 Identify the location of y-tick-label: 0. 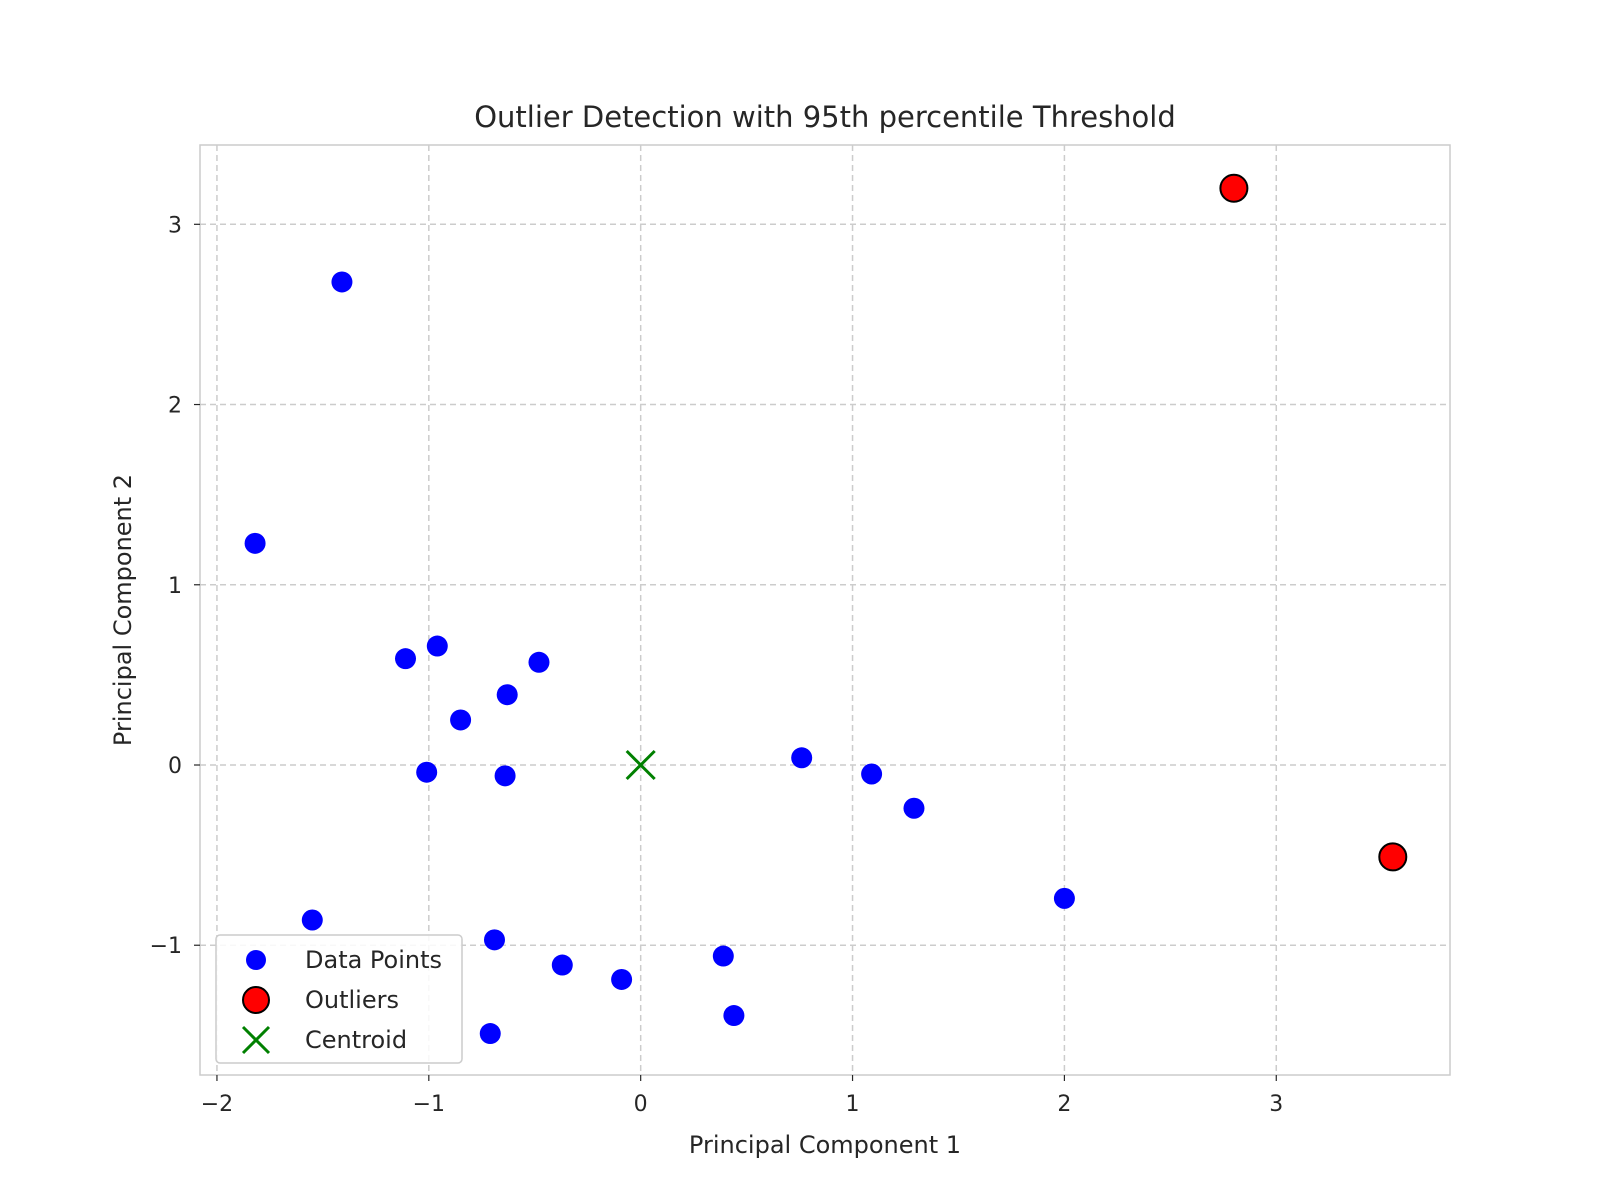
(175, 766).